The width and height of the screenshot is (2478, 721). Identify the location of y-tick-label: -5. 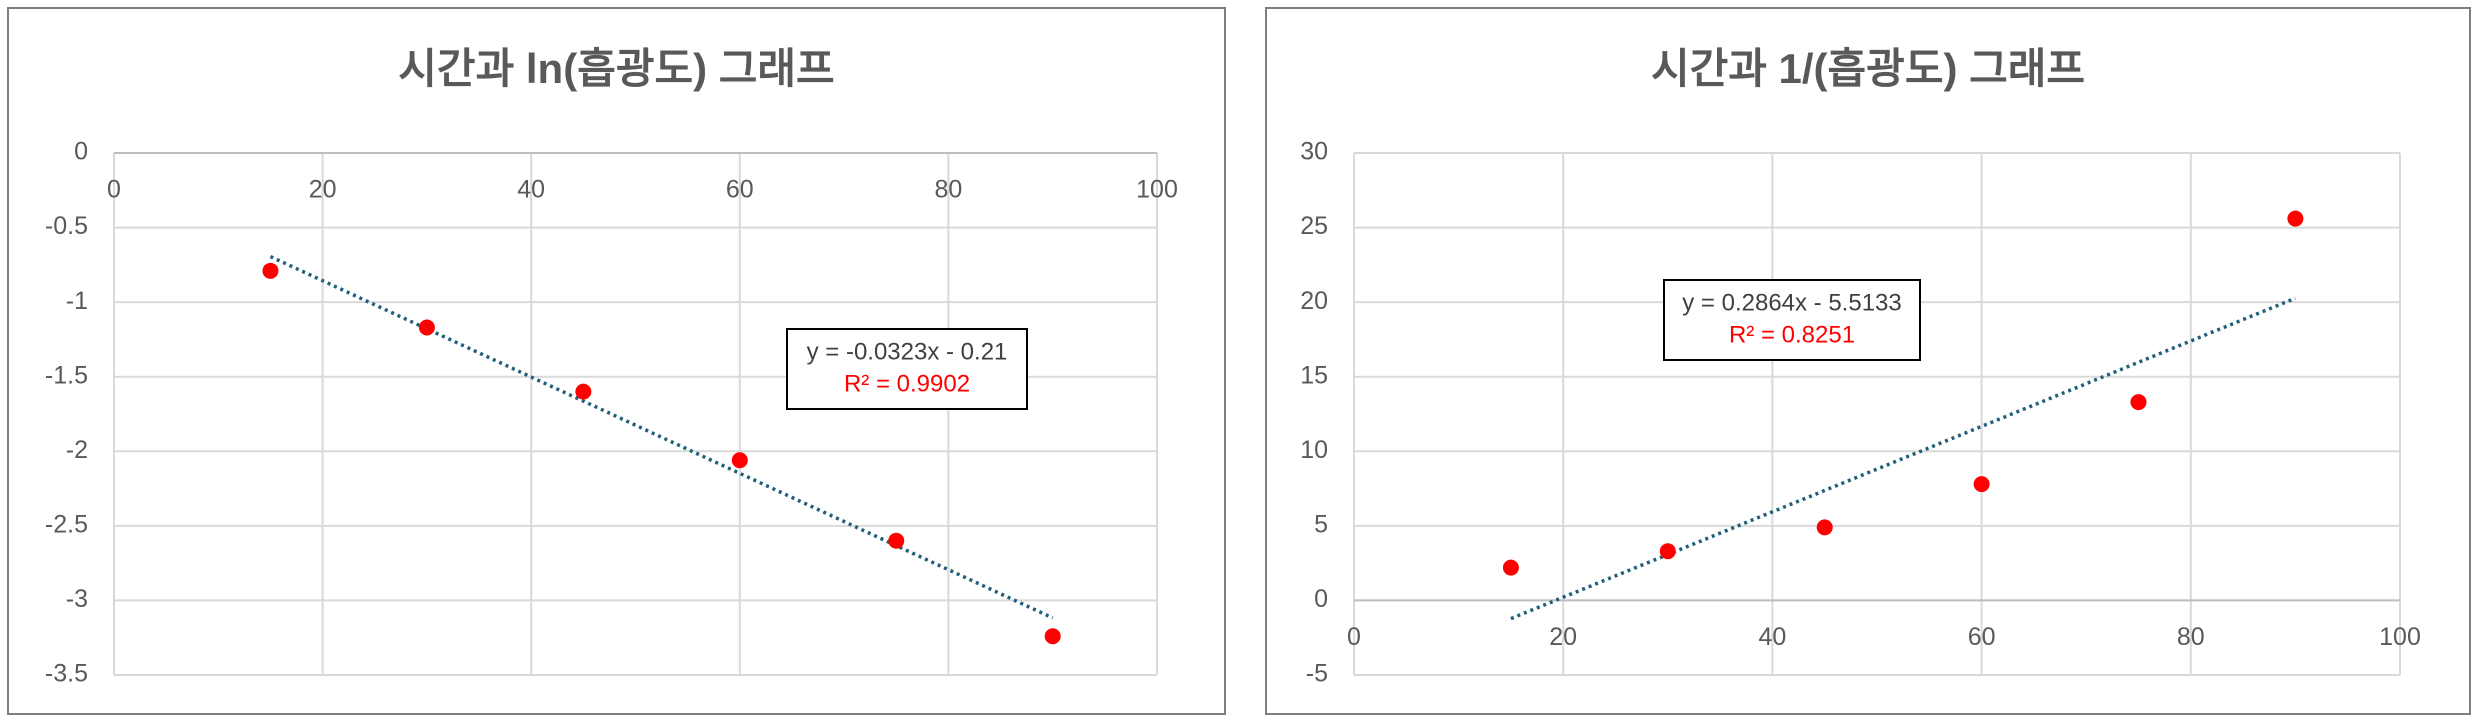
(1317, 674).